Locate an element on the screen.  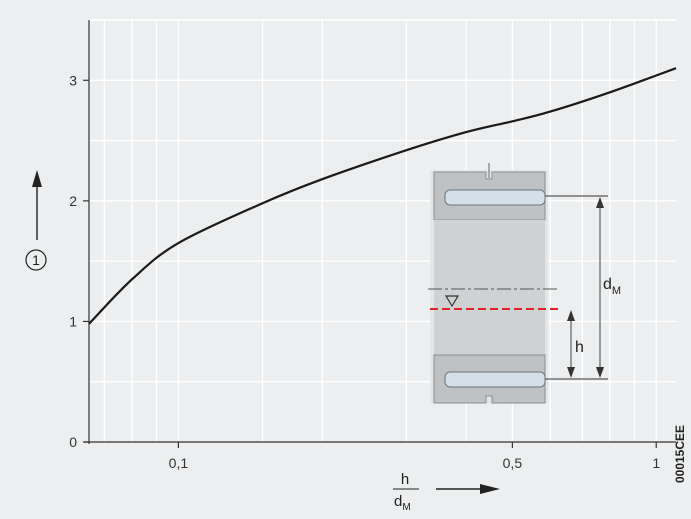
y-tick-label: 2 is located at coordinates (73, 201).